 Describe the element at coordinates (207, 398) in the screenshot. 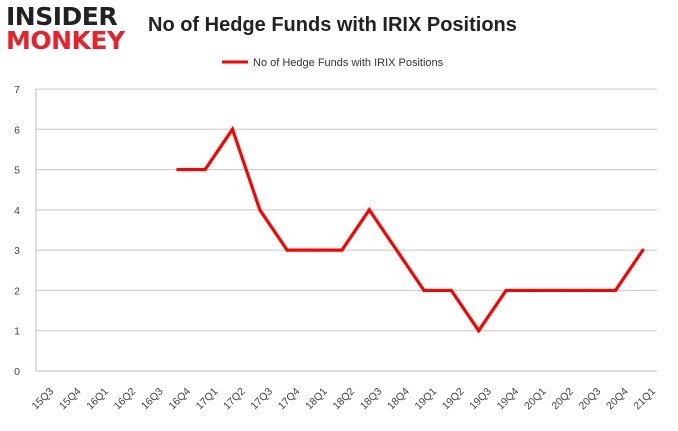

I see `x-tick-label: 17Q1` at that location.